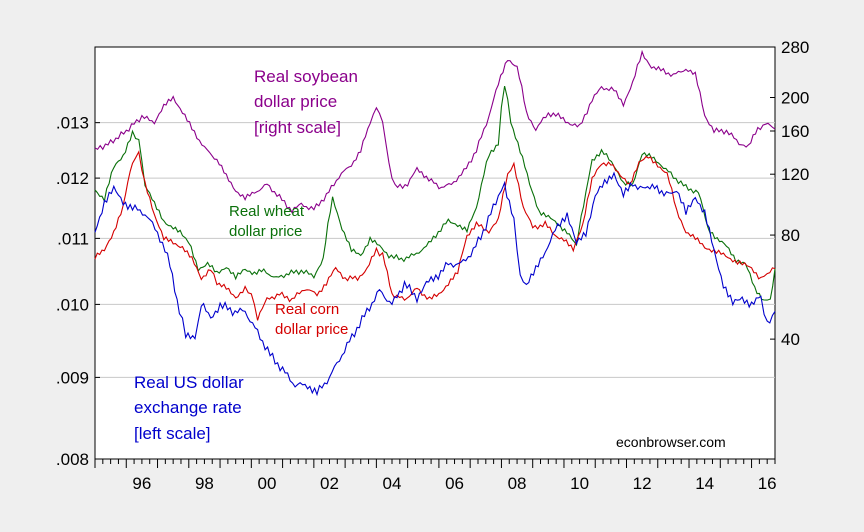  Describe the element at coordinates (311, 329) in the screenshot. I see `annotation-corn-line-2: dollar price` at that location.